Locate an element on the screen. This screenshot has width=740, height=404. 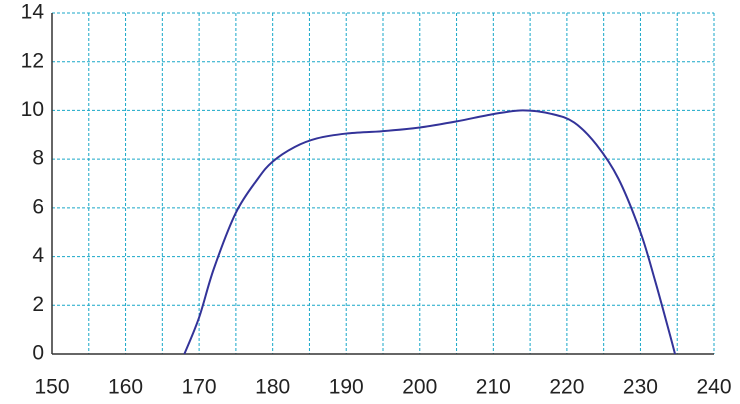
y-tick-label: 12 is located at coordinates (32, 60).